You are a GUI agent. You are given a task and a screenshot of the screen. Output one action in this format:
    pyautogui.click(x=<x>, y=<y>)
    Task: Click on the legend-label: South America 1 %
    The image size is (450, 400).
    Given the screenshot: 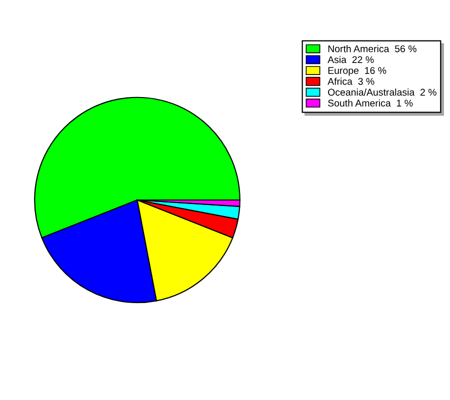 What is the action you would take?
    pyautogui.click(x=370, y=103)
    